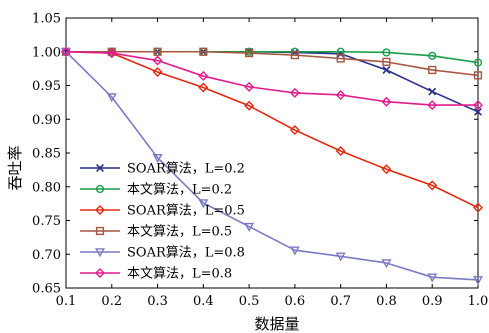 This screenshot has height=333, width=489. What do you see at coordinates (478, 301) in the screenshot?
I see `x-tick-label: 1.0` at bounding box center [478, 301].